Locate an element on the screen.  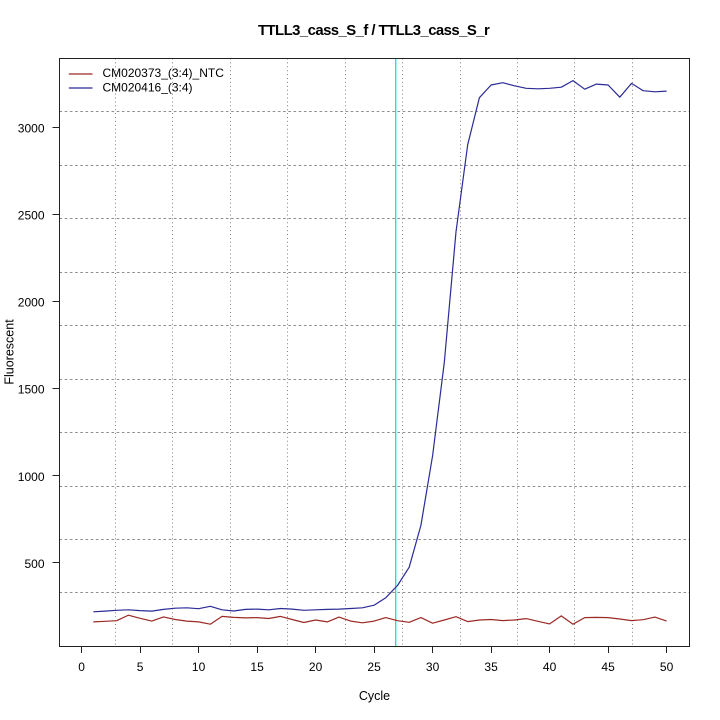
svg-text: Cycle is located at coordinates (374, 696).